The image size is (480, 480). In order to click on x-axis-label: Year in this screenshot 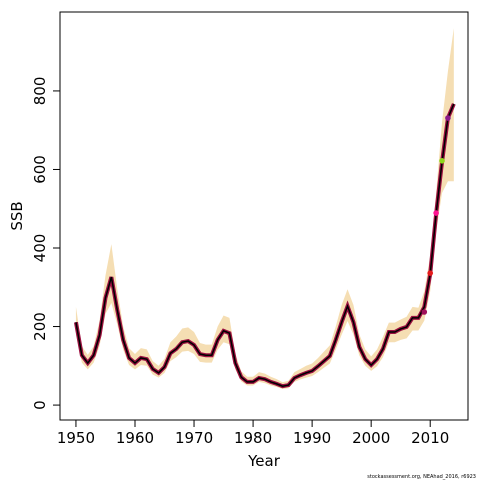, I will do `click(264, 461)`.